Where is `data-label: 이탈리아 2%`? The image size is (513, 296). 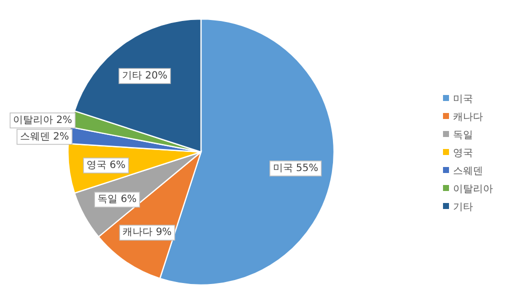 data-label: 이탈리아 2% is located at coordinates (42, 120).